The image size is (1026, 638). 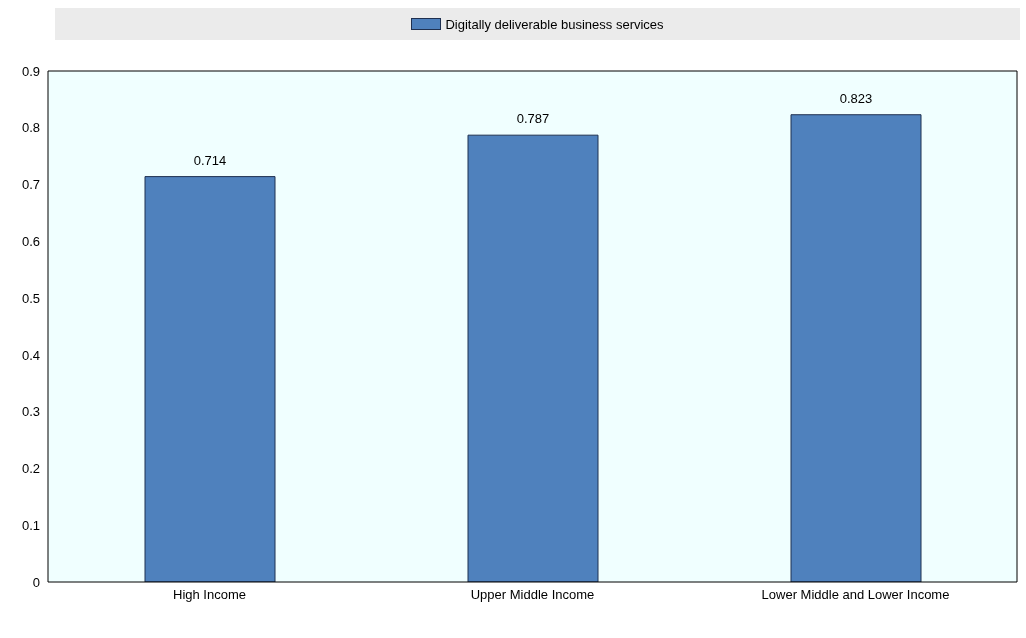 What do you see at coordinates (554, 24) in the screenshot?
I see `legend-label: Digitally deliverable business services` at bounding box center [554, 24].